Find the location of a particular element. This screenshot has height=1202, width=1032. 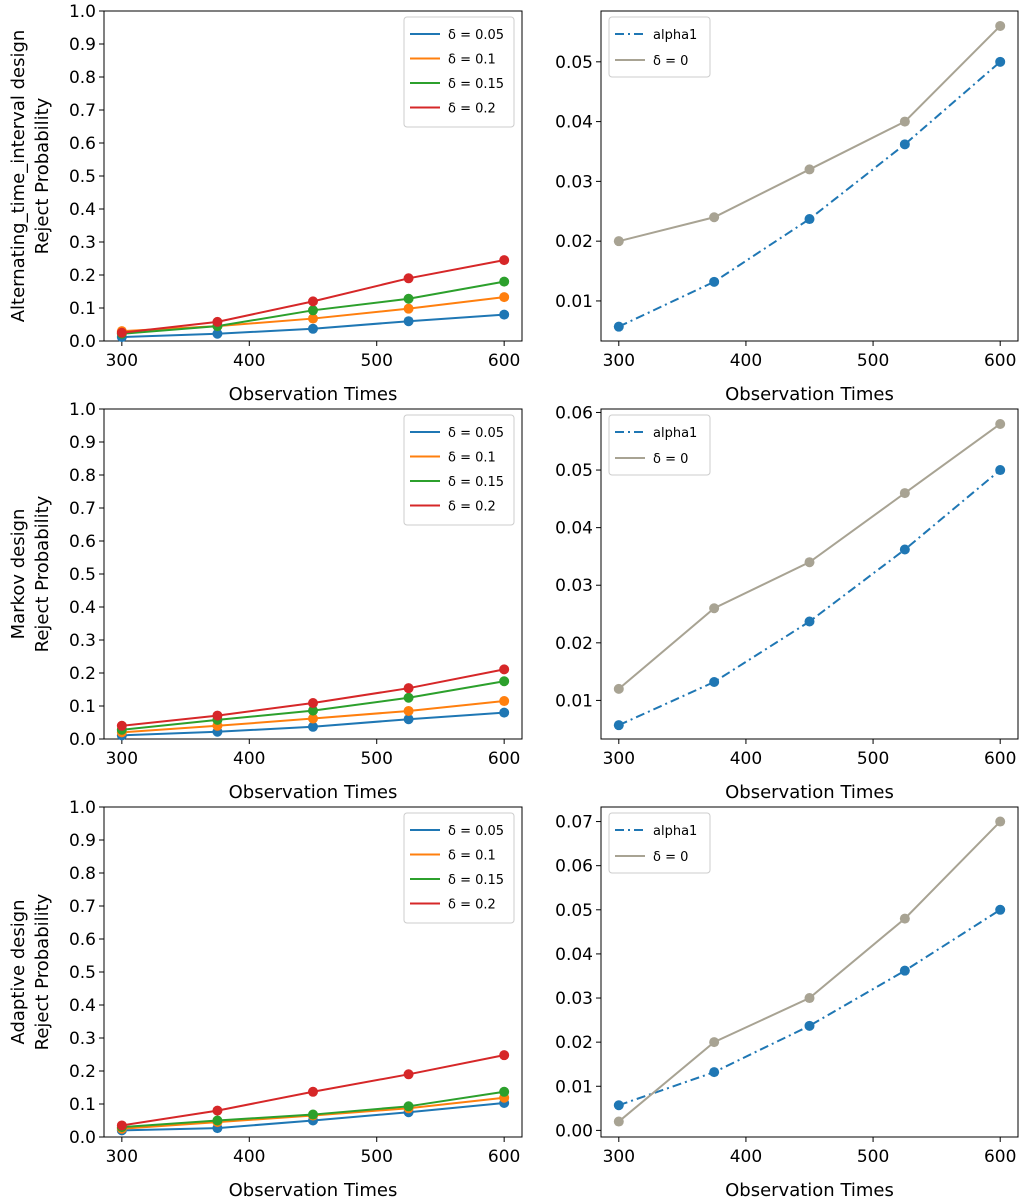

legend: δ = 0.05 δ = 0.1 δ = 0.15 δ = 0.2 is located at coordinates (459, 72).